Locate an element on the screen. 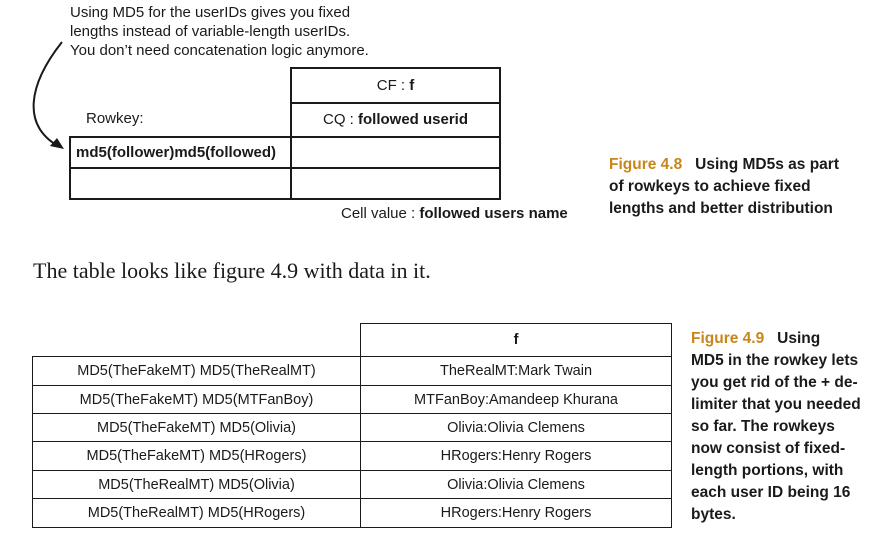 This screenshot has height=546, width=889. cq-label: CQ : followed userid is located at coordinates (395, 119).